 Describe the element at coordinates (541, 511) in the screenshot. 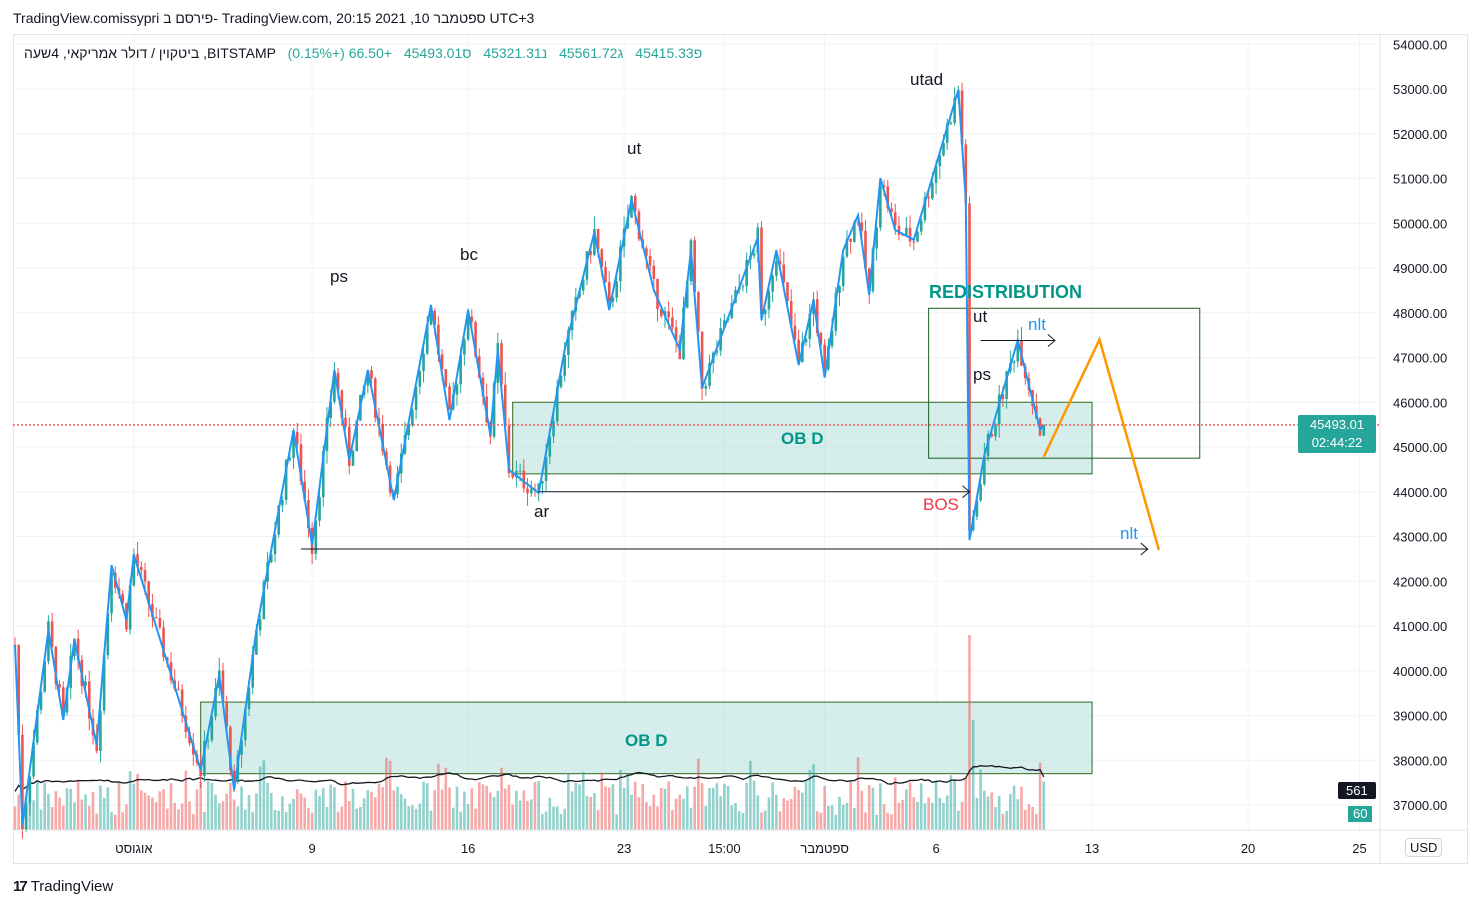

I see `label-ar: ar` at that location.